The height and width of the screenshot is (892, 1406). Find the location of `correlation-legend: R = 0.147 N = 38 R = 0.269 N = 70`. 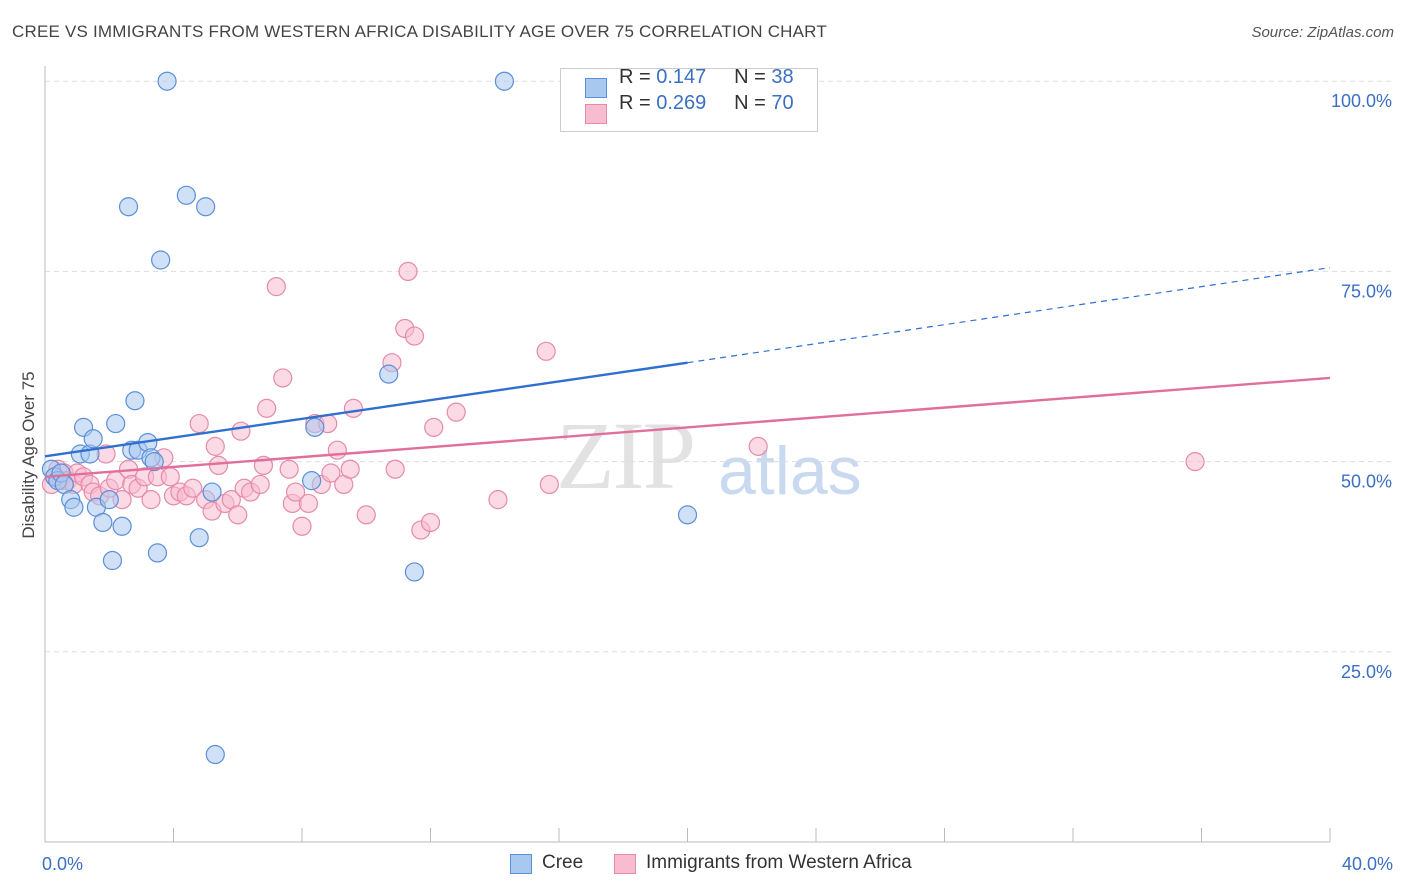

correlation-legend: R = 0.147 N = 38 R = 0.269 N = 70 is located at coordinates (689, 98).